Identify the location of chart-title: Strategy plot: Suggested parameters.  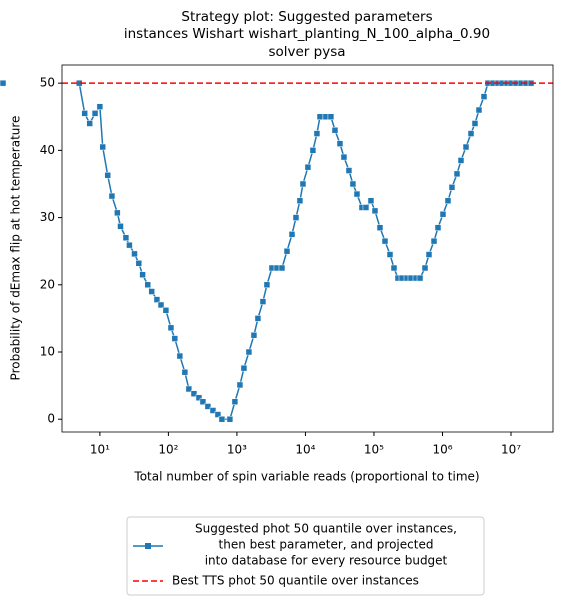
(306, 17).